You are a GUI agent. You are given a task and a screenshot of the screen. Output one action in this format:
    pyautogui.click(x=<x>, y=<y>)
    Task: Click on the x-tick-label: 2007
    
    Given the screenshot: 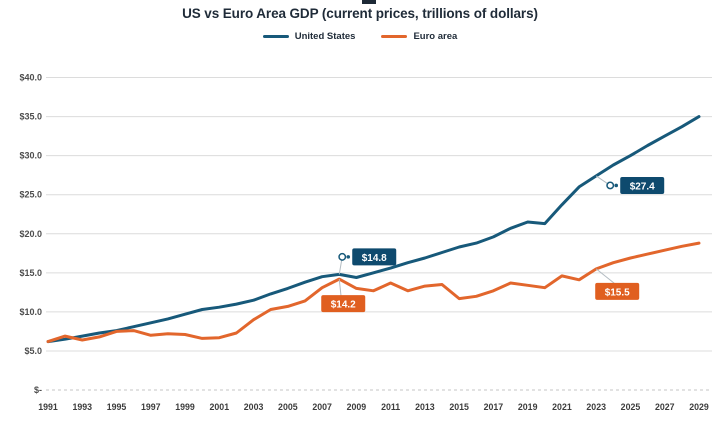 What is the action you would take?
    pyautogui.click(x=322, y=407)
    